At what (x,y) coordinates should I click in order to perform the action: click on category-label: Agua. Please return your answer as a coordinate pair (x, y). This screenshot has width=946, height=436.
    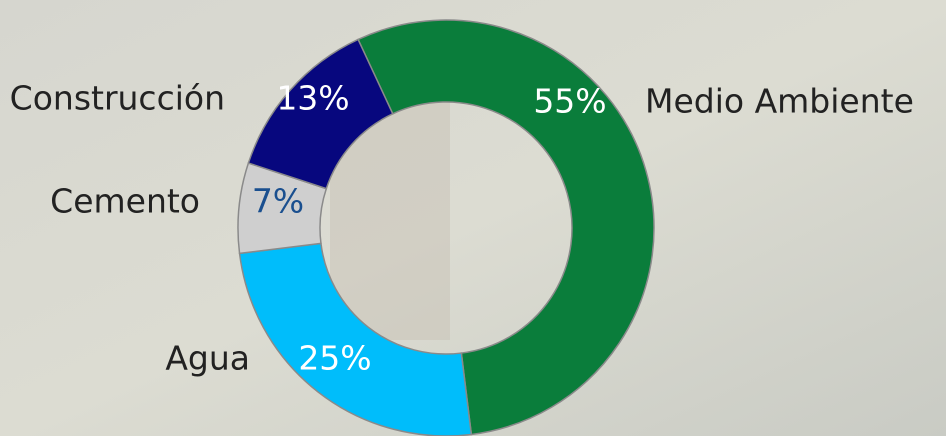
    Looking at the image, I should click on (207, 358).